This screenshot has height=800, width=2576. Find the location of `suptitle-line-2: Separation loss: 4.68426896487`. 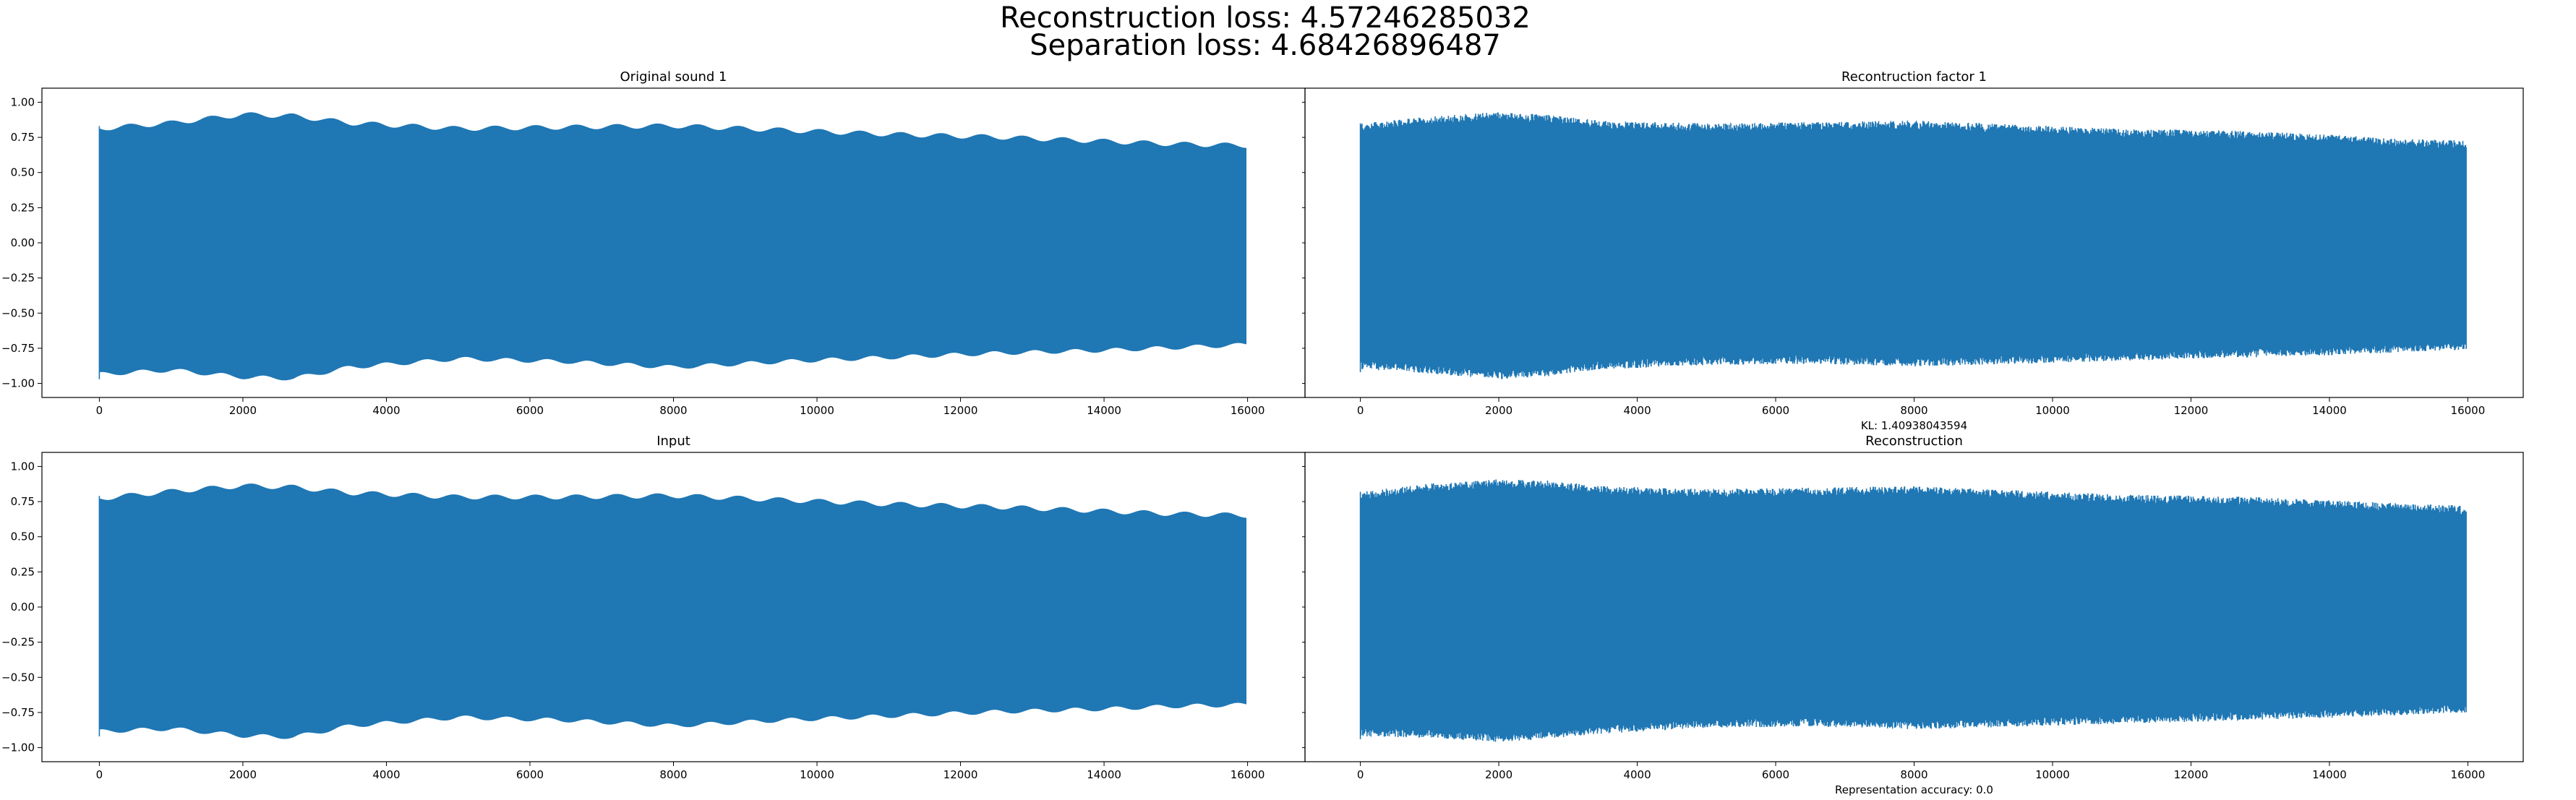

suptitle-line-2: Separation loss: 4.68426896487 is located at coordinates (1265, 45).